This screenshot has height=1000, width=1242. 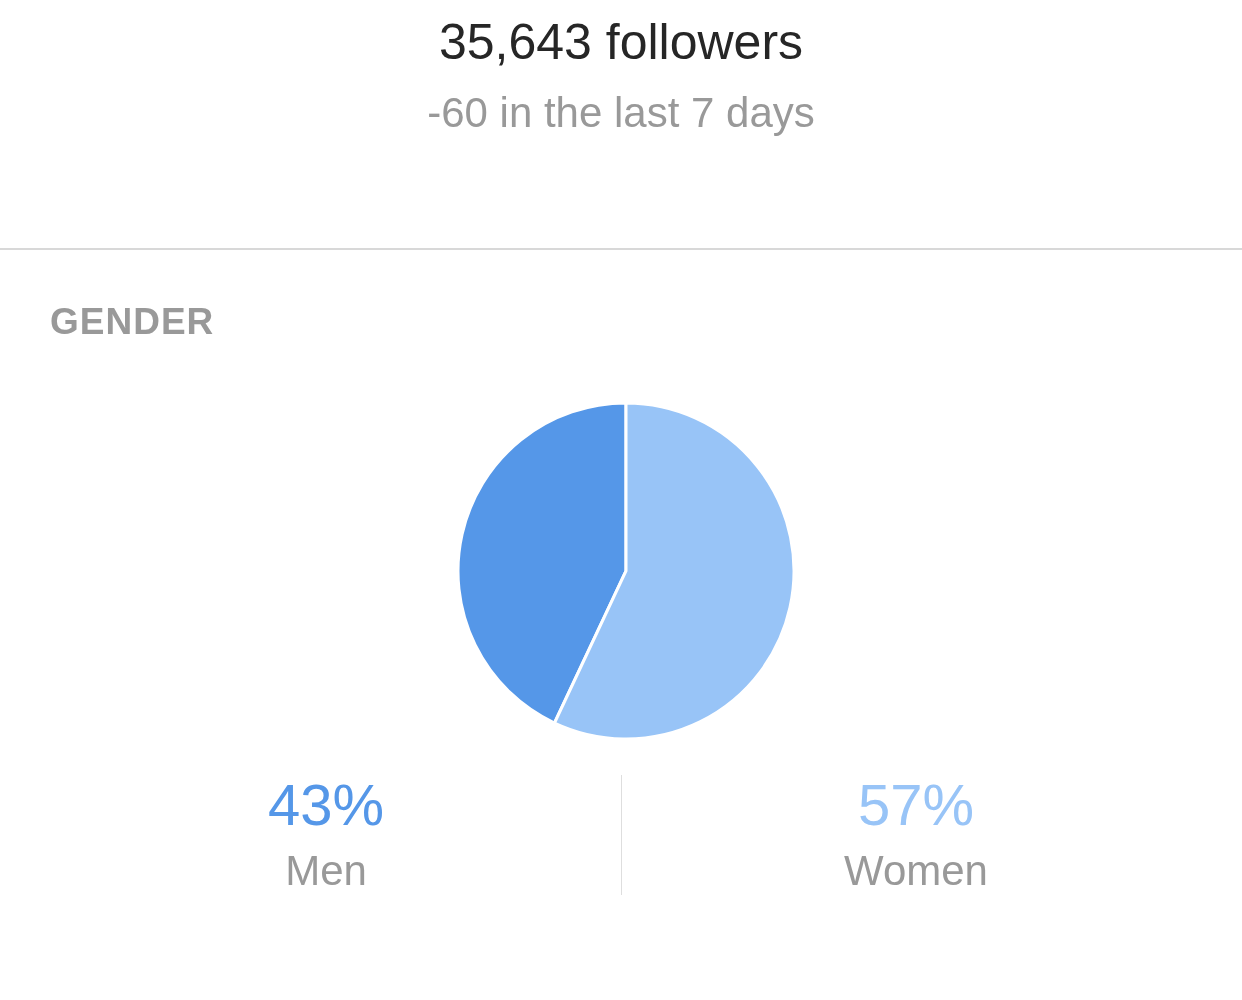 I want to click on data-label: 43%, so click(x=326, y=804).